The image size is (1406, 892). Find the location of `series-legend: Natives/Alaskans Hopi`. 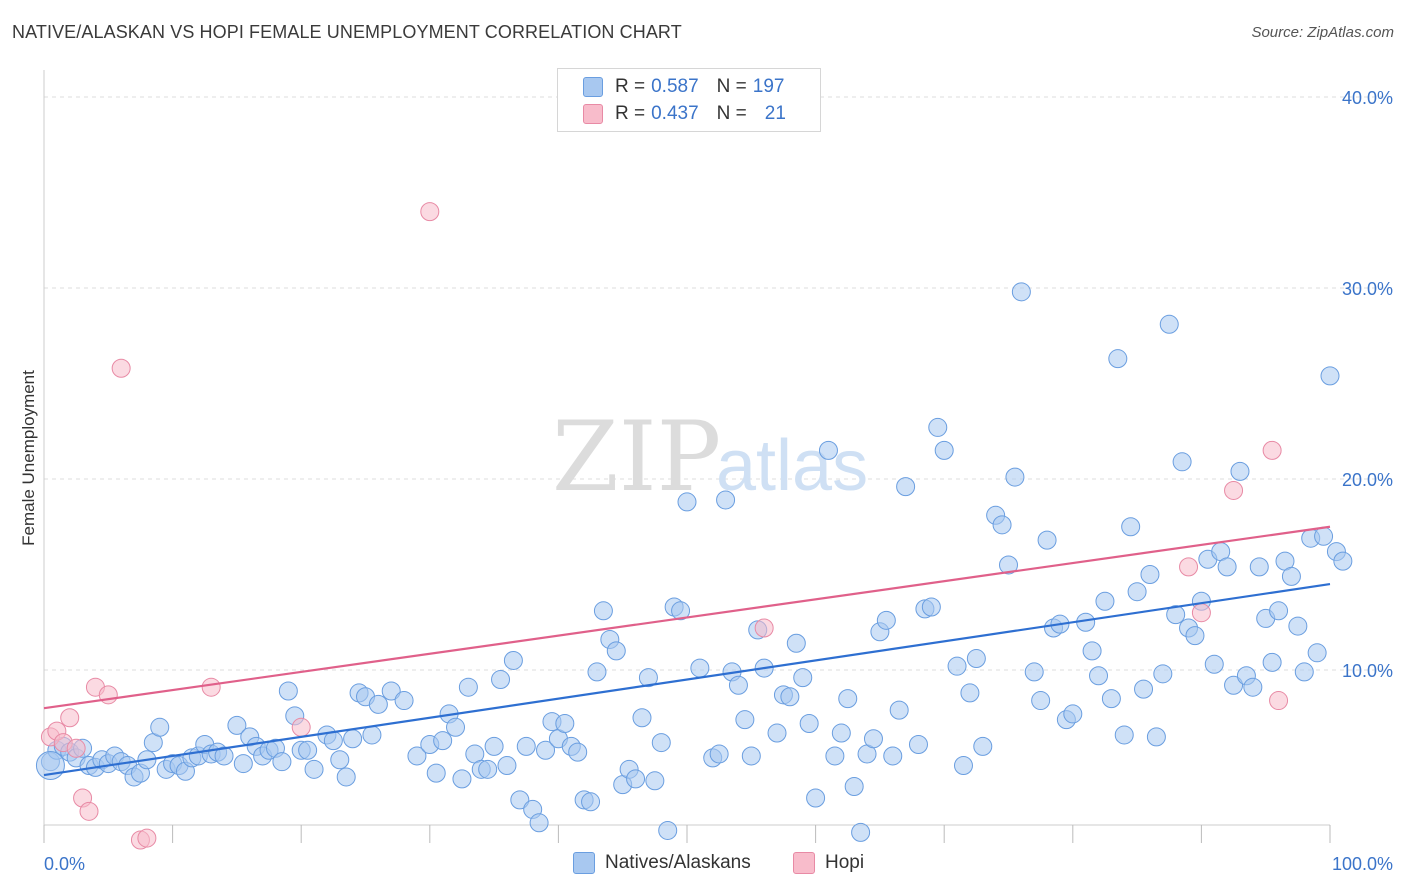

series-legend: Natives/Alaskans Hopi is located at coordinates (703, 865).